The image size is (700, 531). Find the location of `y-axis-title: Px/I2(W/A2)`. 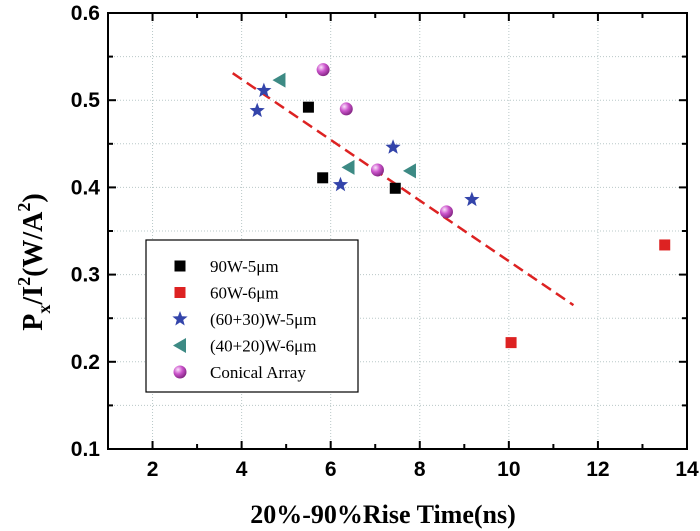

y-axis-title: Px/I2(W/A2) is located at coordinates (34, 261).